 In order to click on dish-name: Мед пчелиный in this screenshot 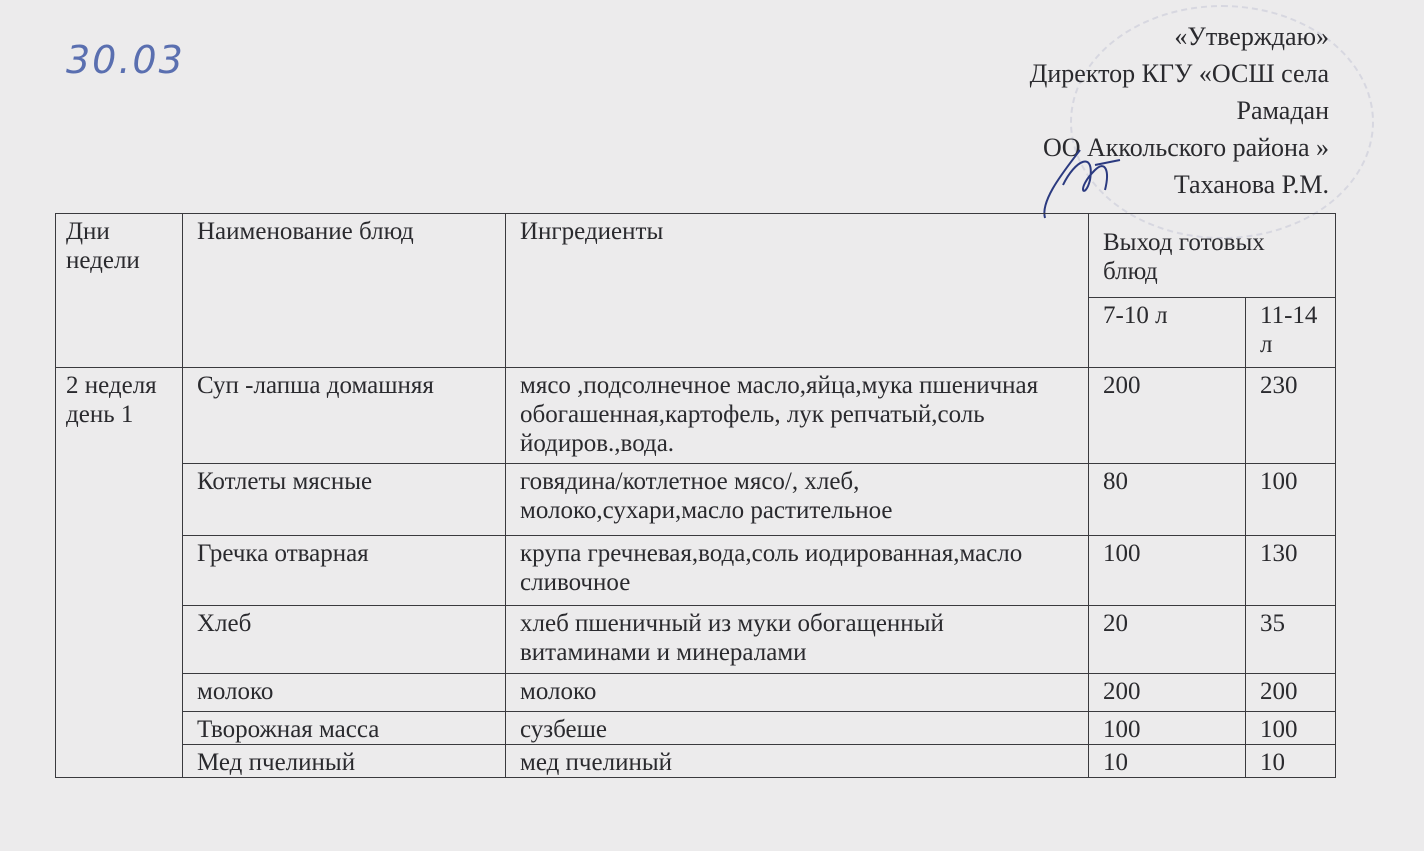, I will do `click(344, 761)`.